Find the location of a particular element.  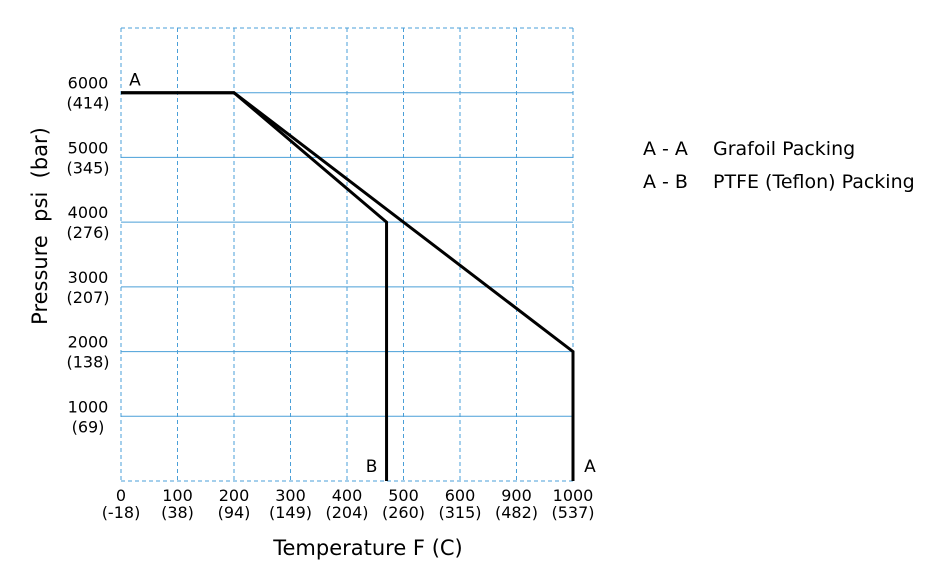

x-tick-f-200: 200 is located at coordinates (234, 495).